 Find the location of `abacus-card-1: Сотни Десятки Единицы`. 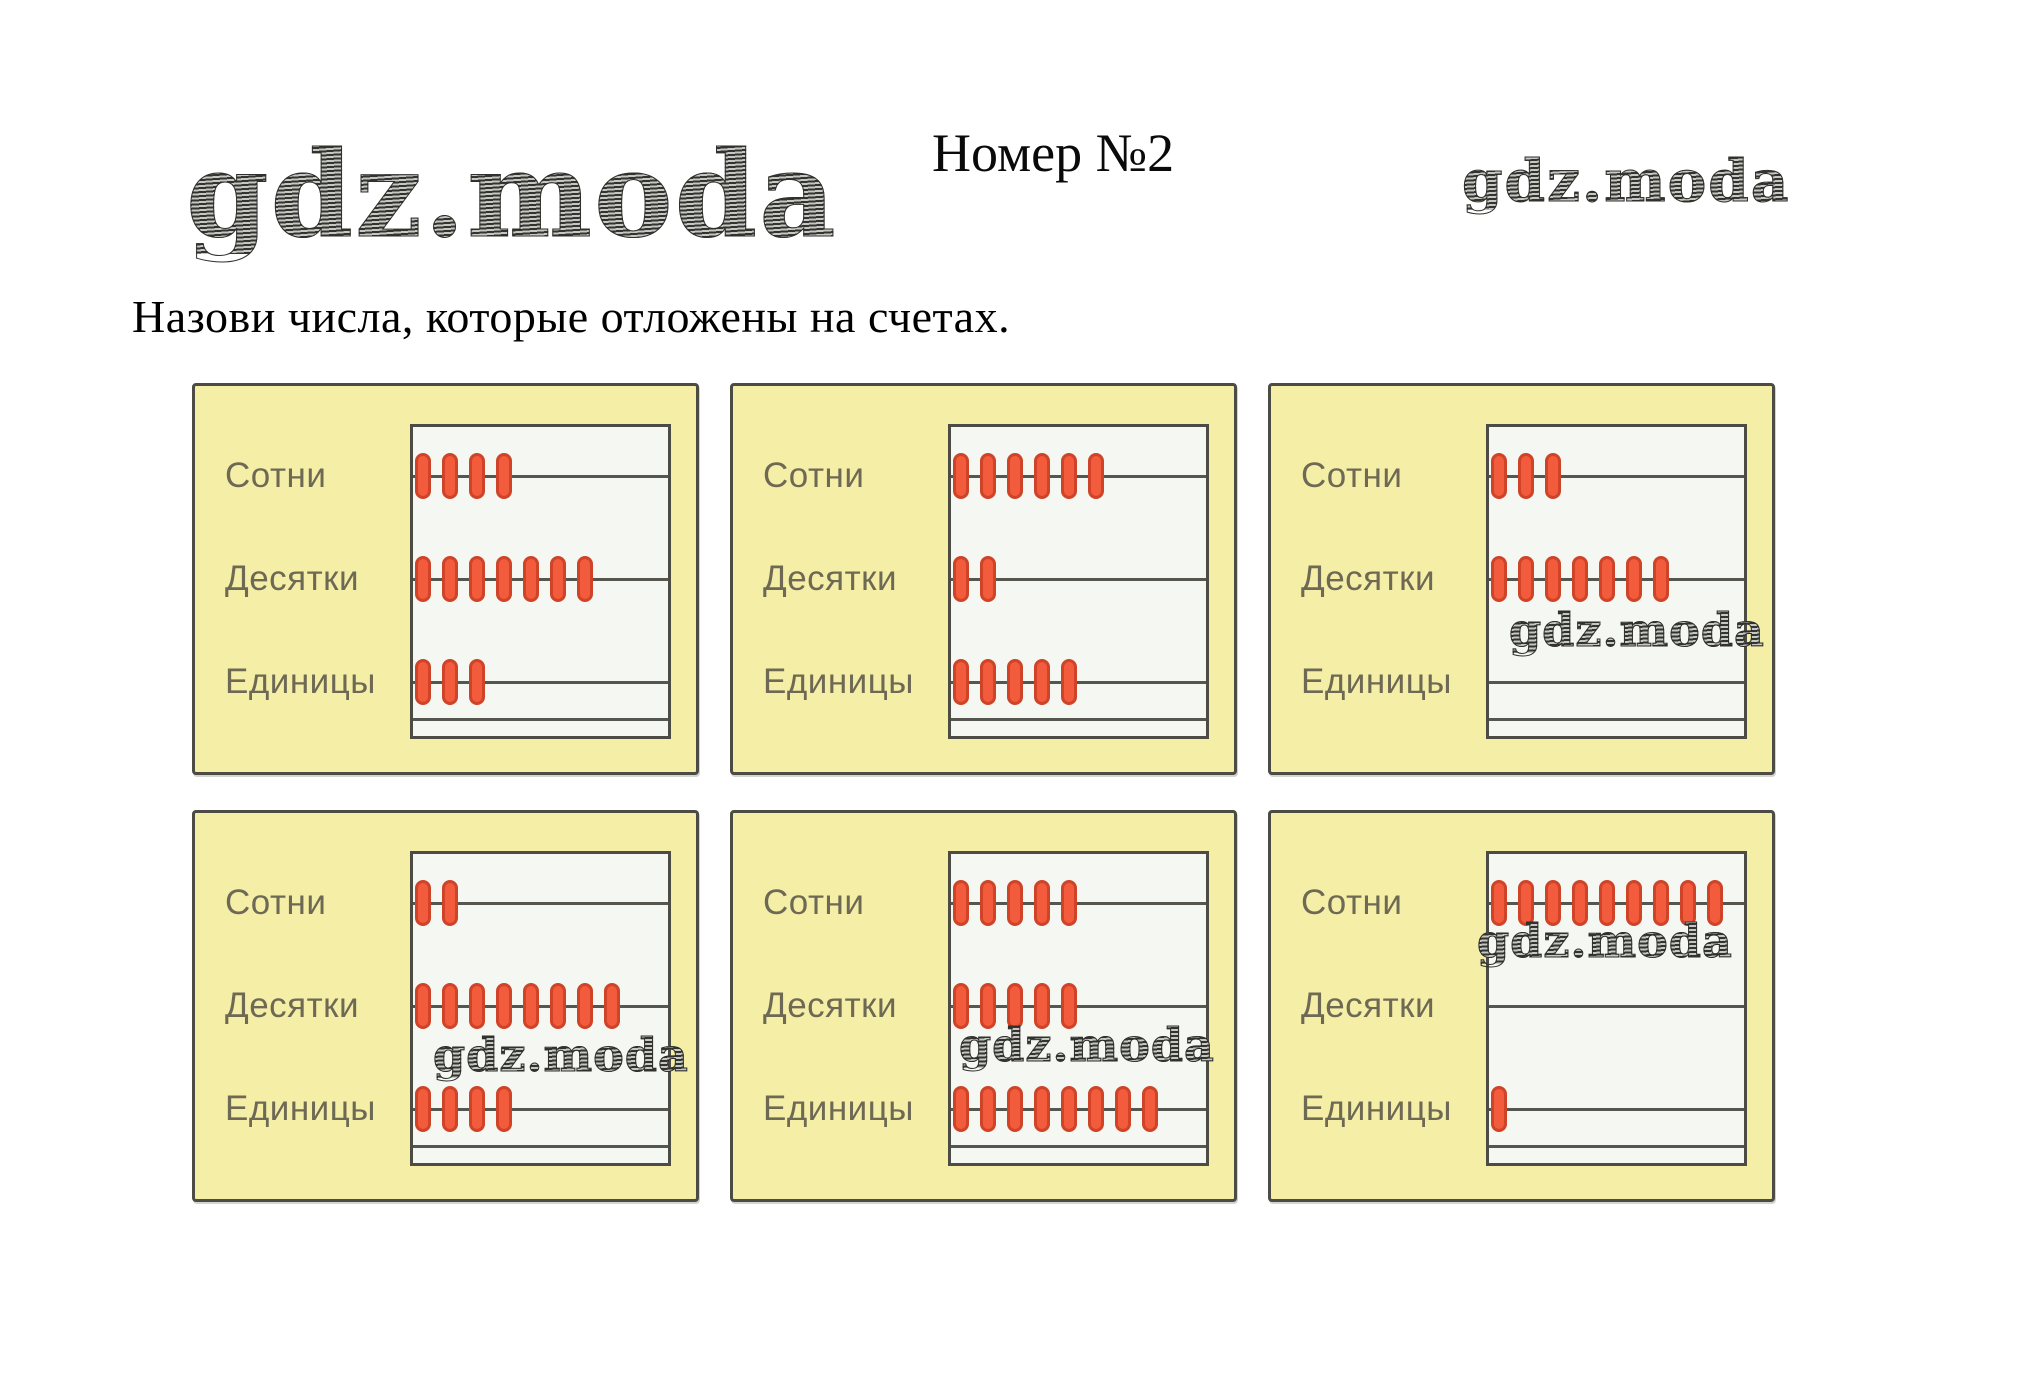

abacus-card-1: Сотни Десятки Единицы is located at coordinates (445, 579).